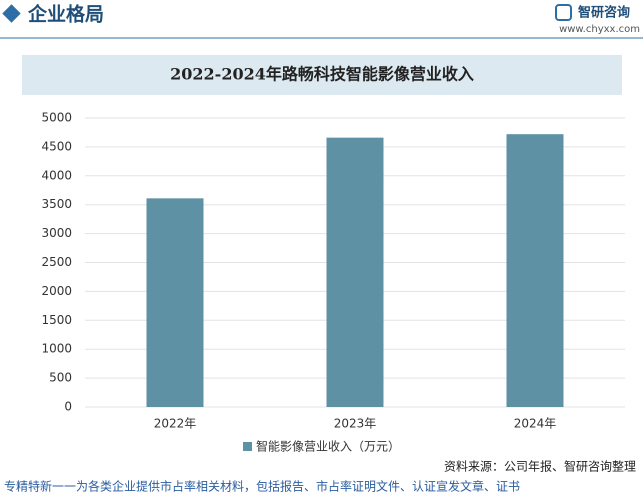 The image size is (643, 498). I want to click on y-tick-label: 2000, so click(56, 291).